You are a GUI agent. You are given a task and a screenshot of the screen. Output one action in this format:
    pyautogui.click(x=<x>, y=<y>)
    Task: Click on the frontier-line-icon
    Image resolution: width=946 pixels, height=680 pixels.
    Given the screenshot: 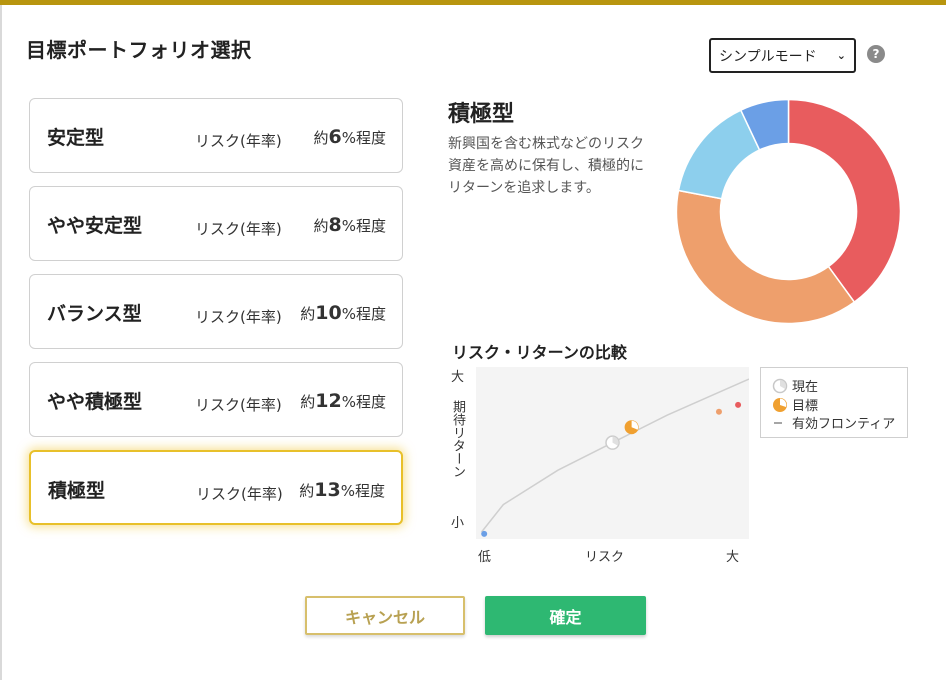 What is the action you would take?
    pyautogui.click(x=778, y=422)
    